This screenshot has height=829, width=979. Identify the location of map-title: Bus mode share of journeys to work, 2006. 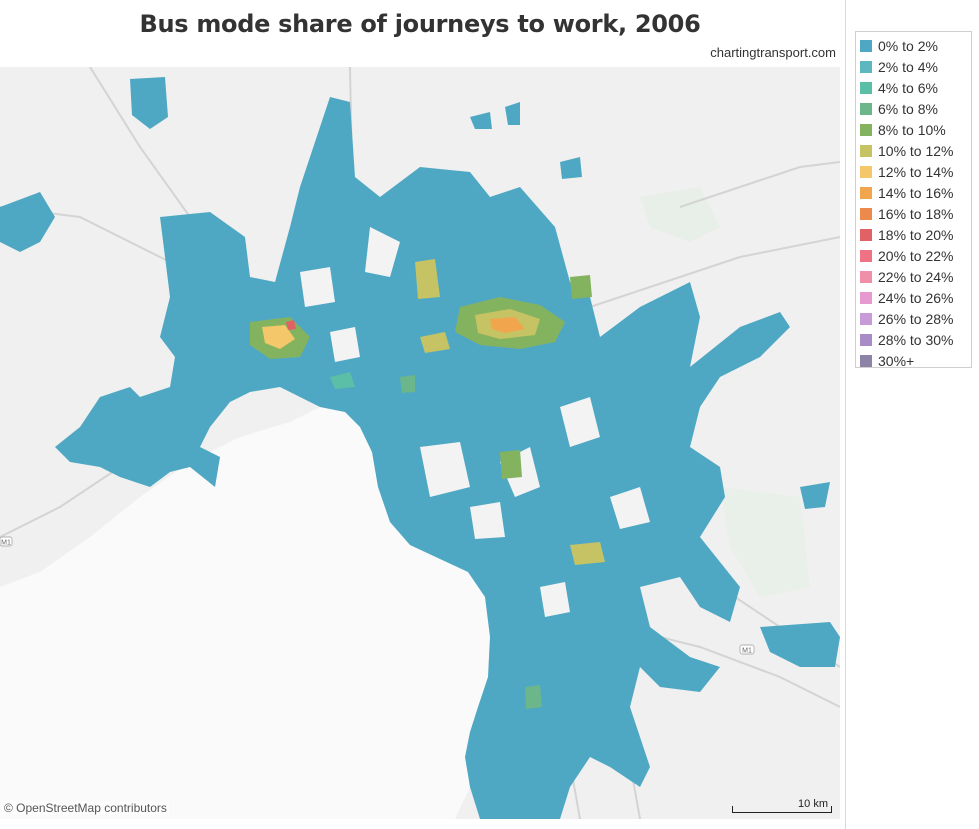
(420, 24).